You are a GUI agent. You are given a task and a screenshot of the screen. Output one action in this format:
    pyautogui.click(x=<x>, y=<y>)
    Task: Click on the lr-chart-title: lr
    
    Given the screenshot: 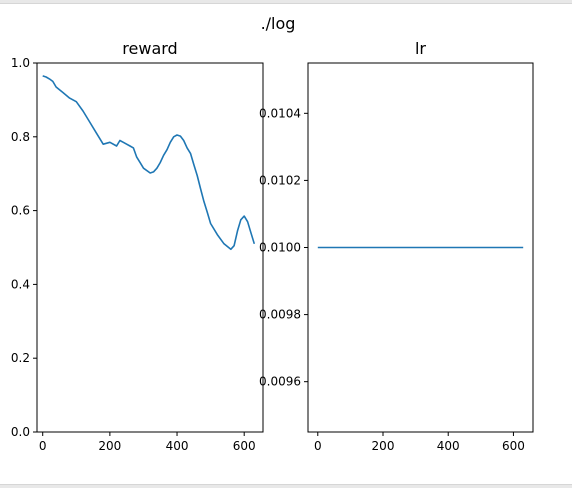 What is the action you would take?
    pyautogui.click(x=420, y=48)
    